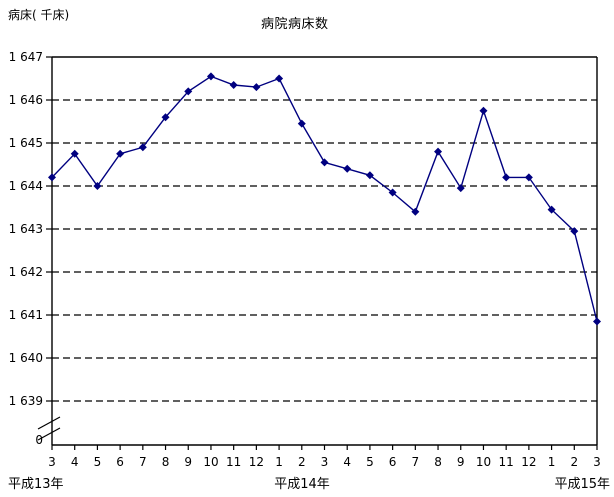 The width and height of the screenshot is (614, 497). Describe the element at coordinates (26, 358) in the screenshot. I see `y-tick-label: 1 640` at that location.